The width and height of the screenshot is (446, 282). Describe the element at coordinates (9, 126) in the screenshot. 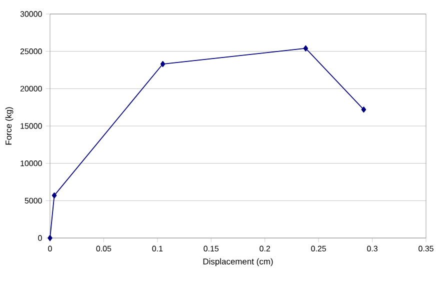

I see `y-axis-title: Force (kg)` at that location.